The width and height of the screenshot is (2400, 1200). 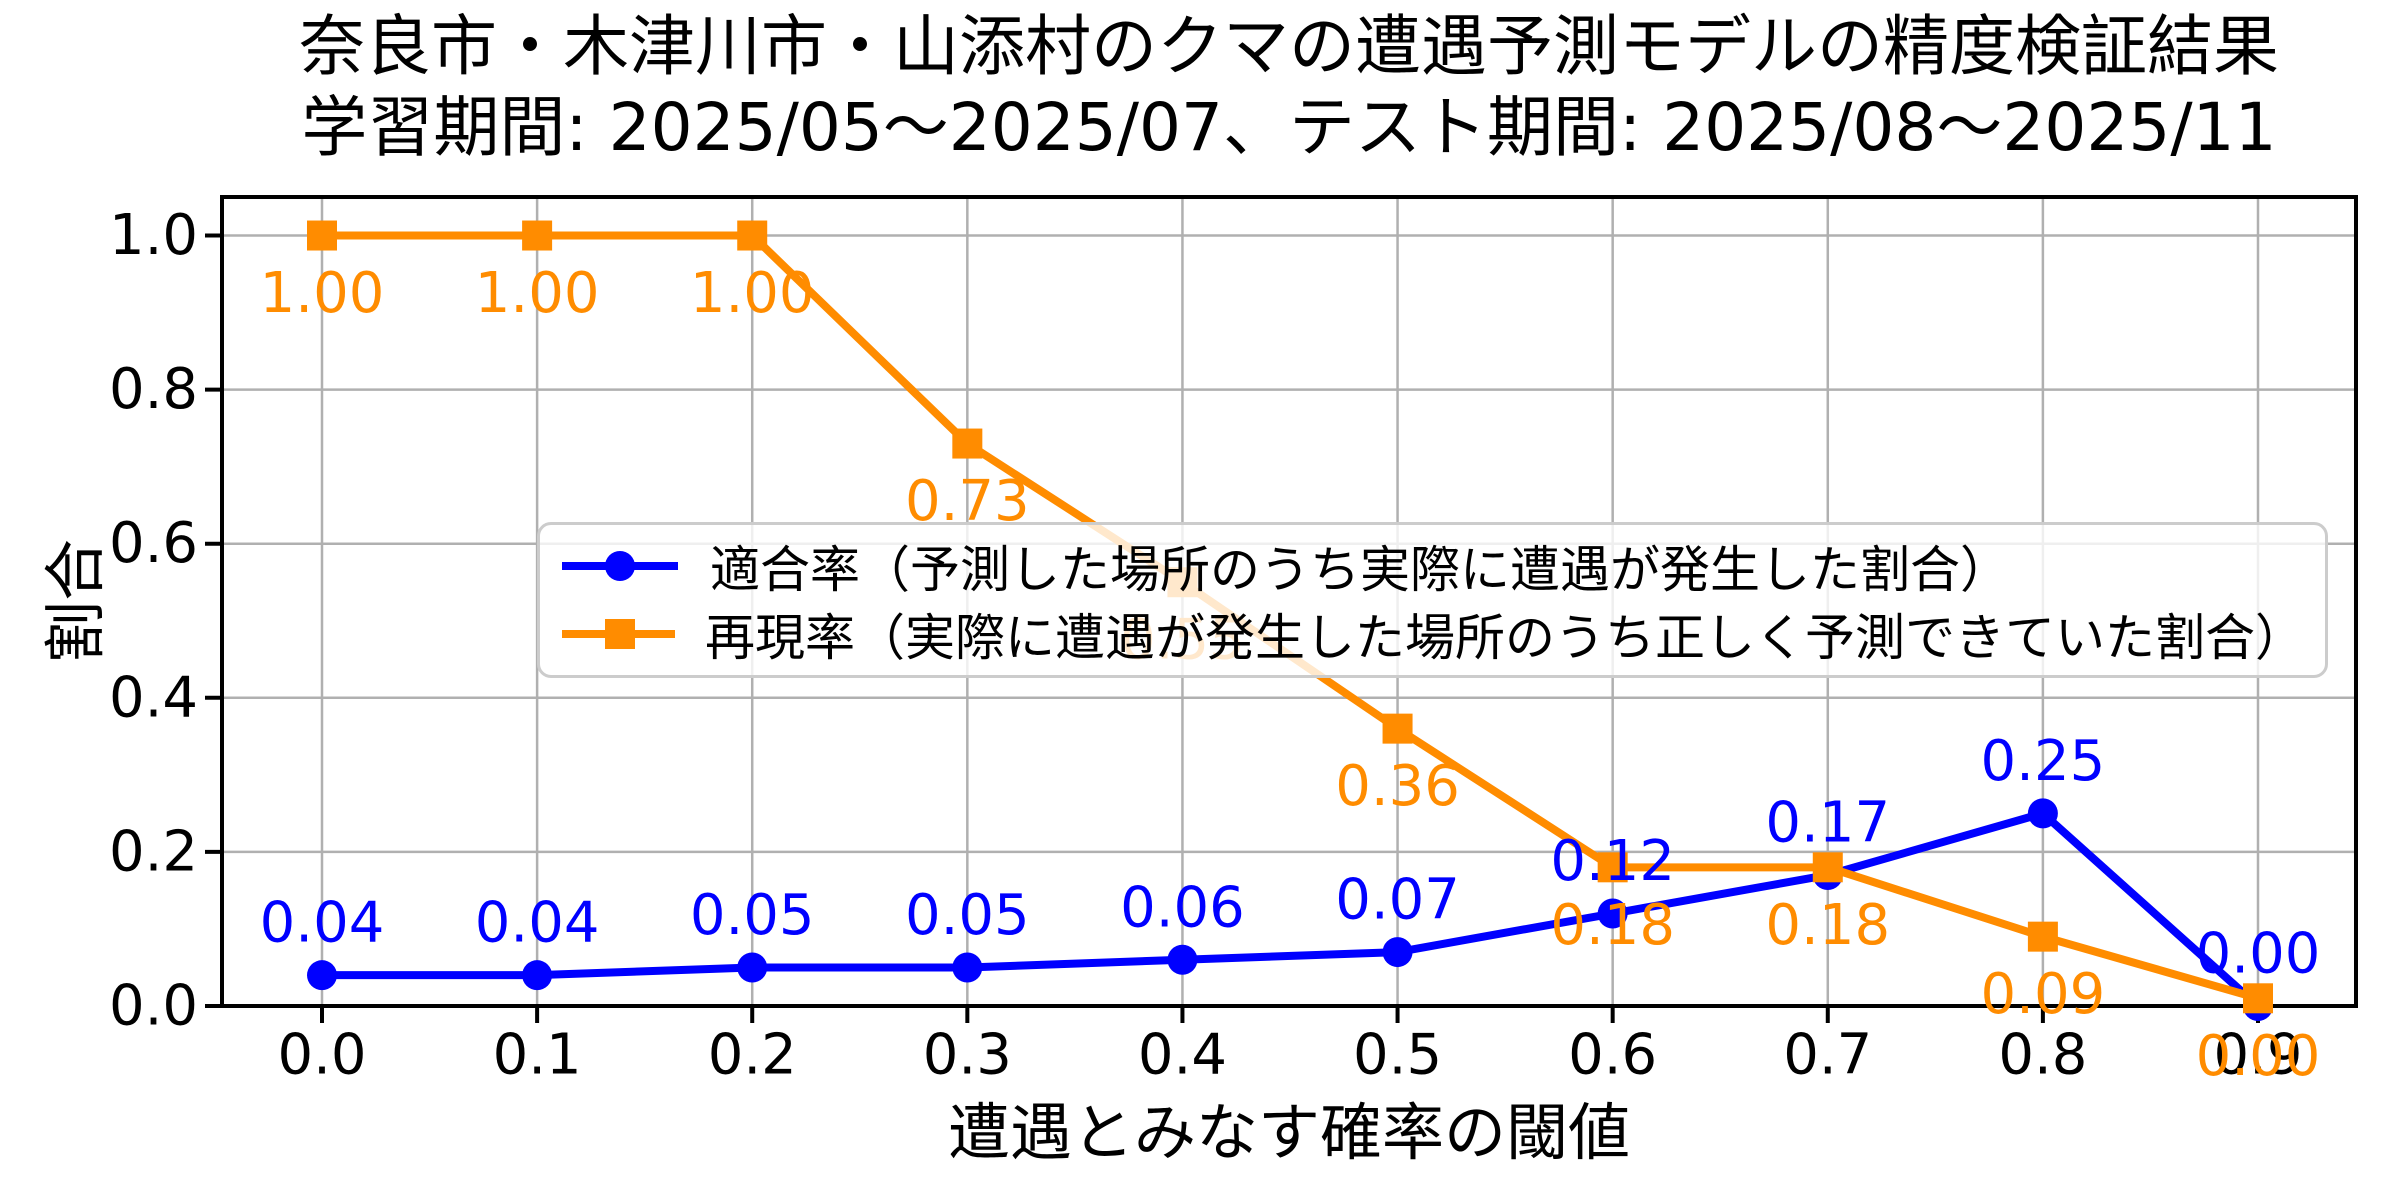 I want to click on x-tick-label: 0.3, so click(x=967, y=1055).